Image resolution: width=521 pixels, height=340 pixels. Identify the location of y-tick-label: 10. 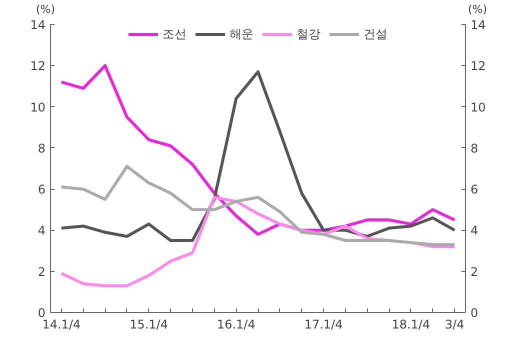
(38, 107).